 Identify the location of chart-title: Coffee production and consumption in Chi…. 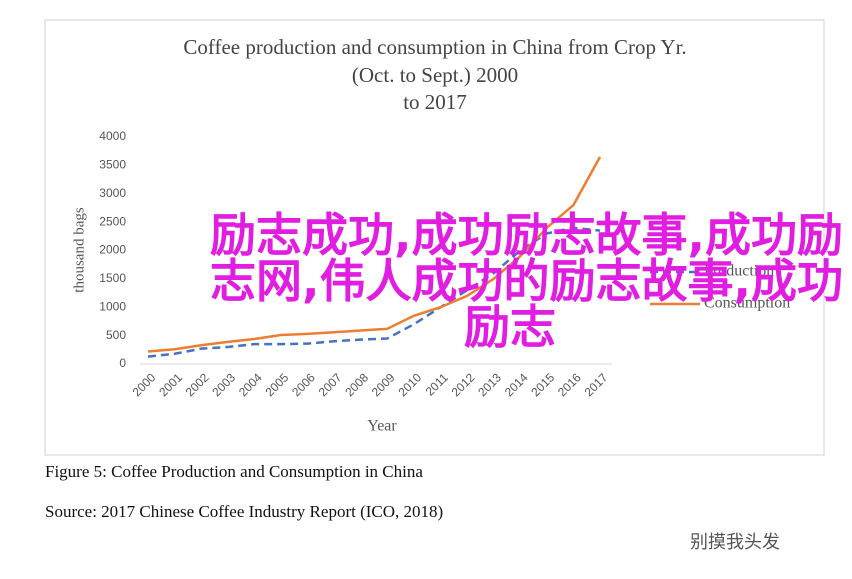
(434, 47).